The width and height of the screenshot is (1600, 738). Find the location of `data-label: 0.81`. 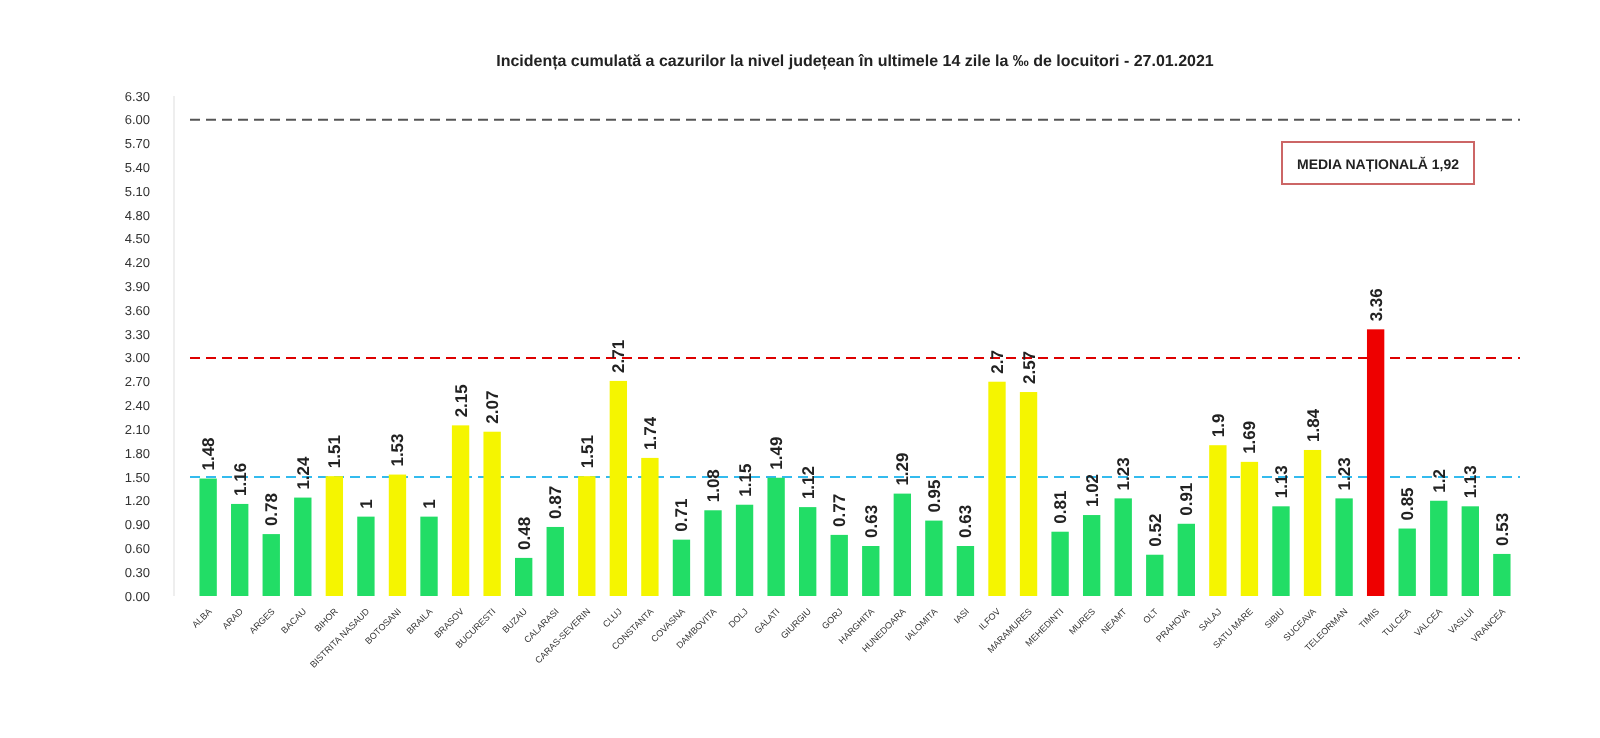

data-label: 0.81 is located at coordinates (1060, 507).